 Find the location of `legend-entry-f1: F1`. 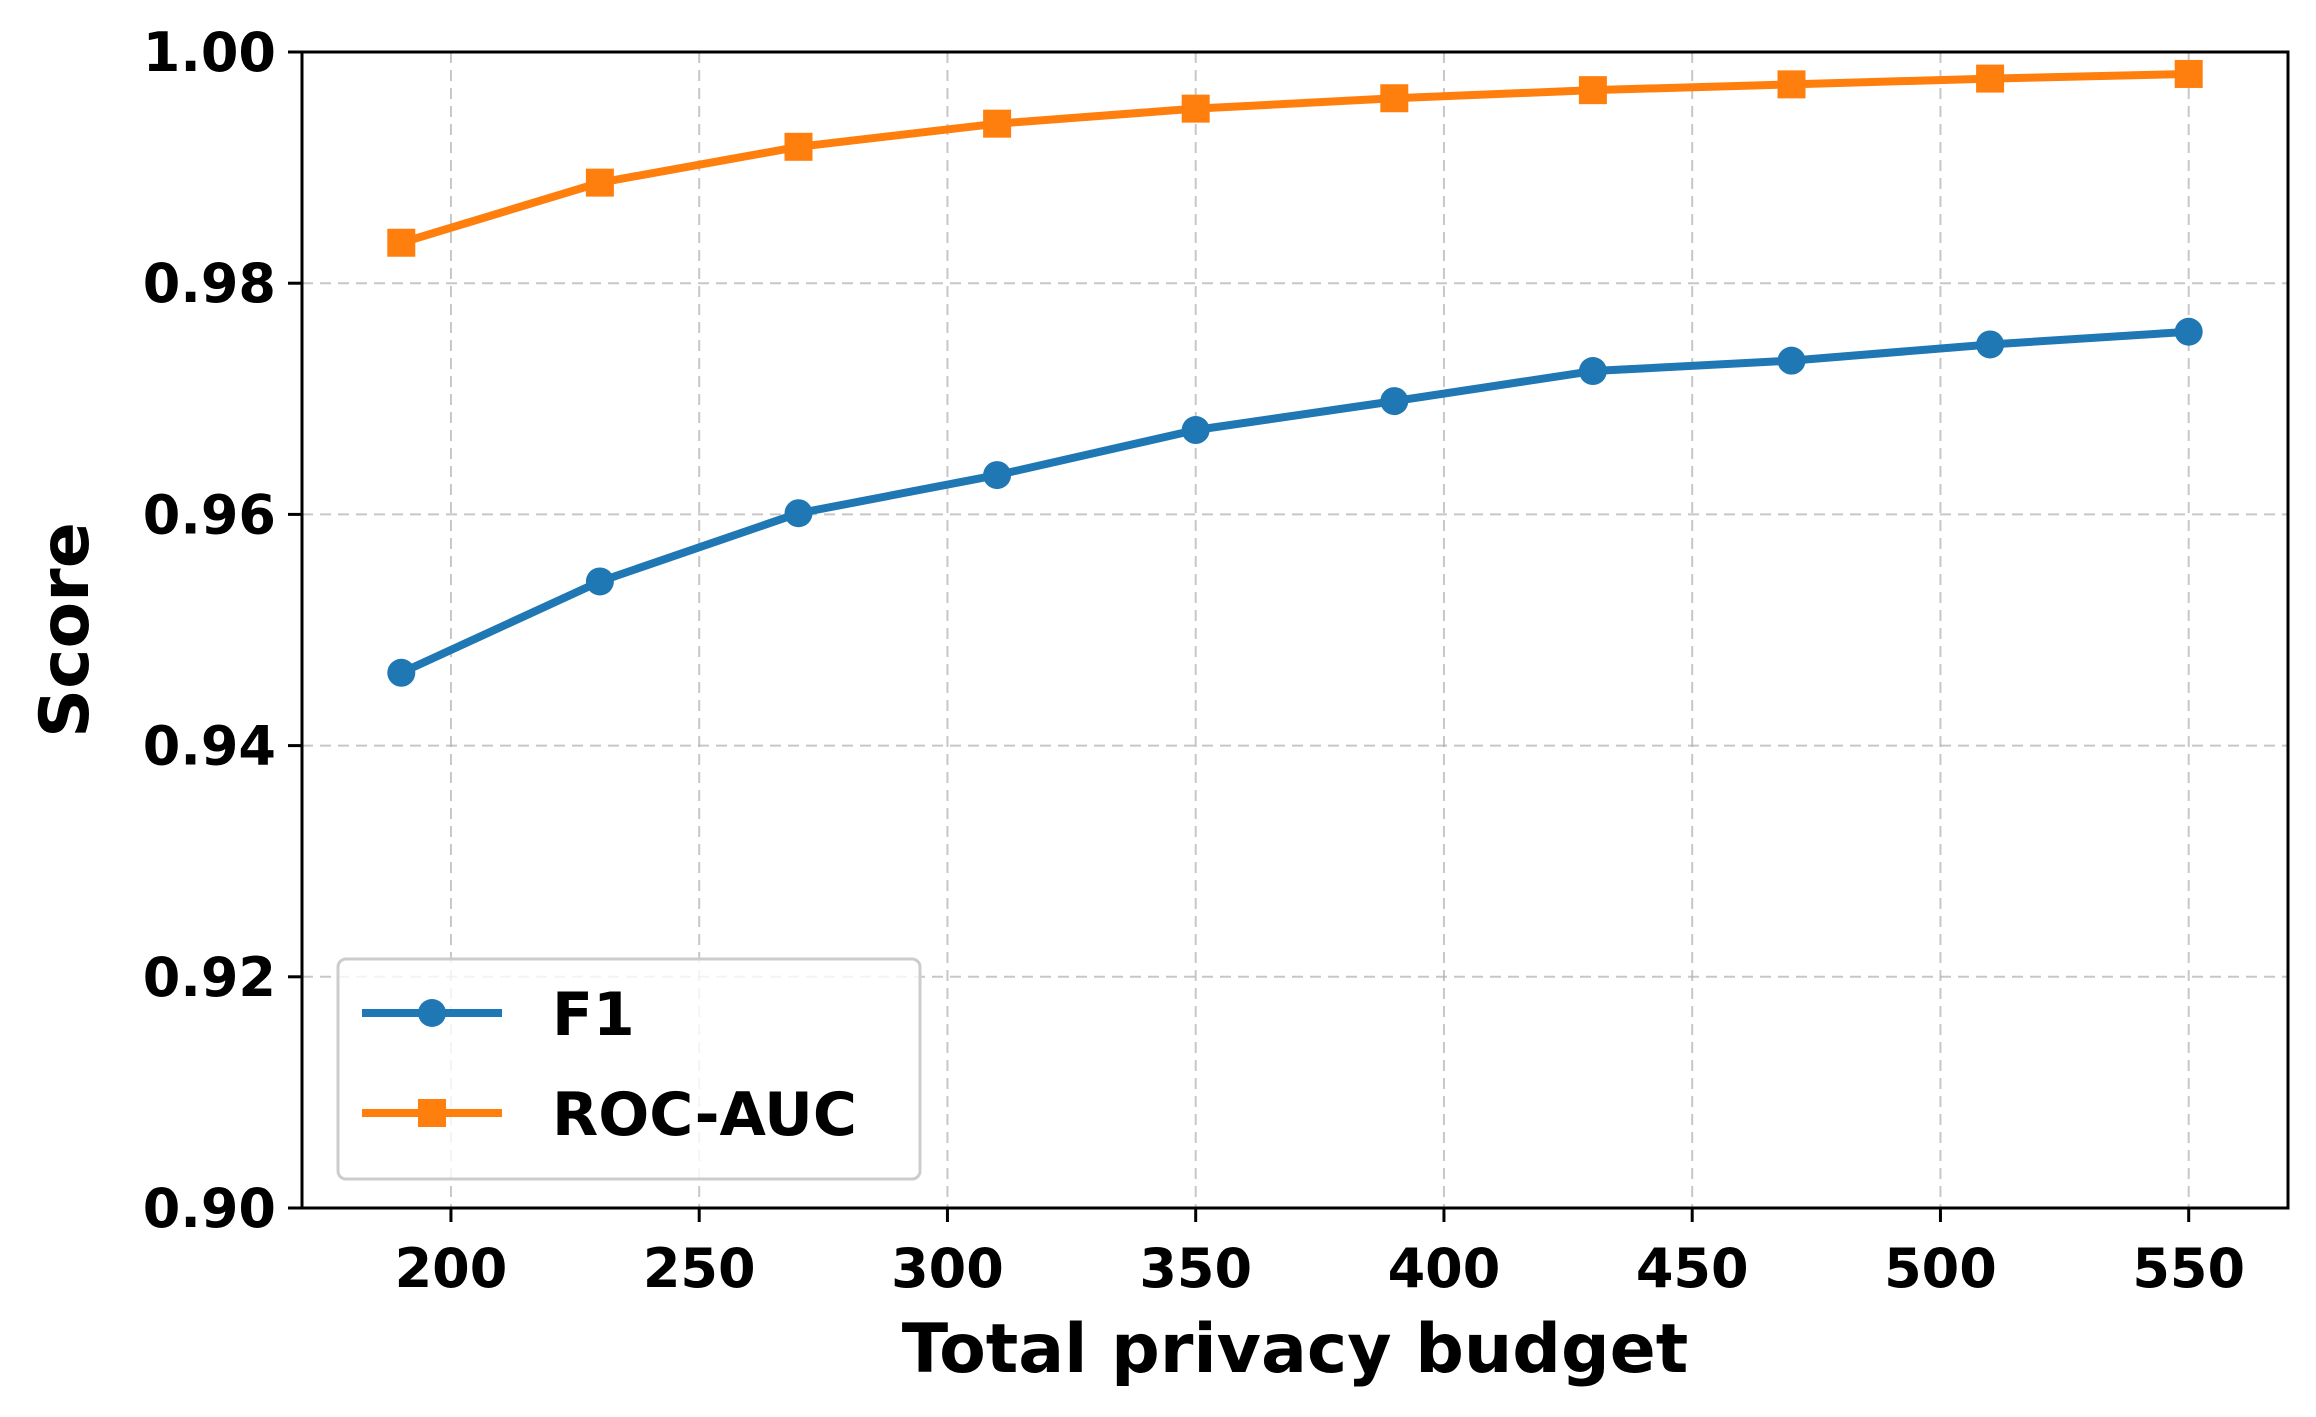

legend-entry-f1: F1 is located at coordinates (498, 1015).